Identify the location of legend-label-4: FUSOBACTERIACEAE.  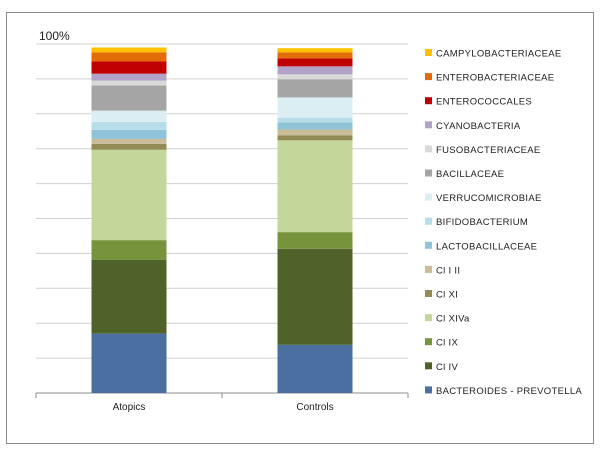
(488, 150).